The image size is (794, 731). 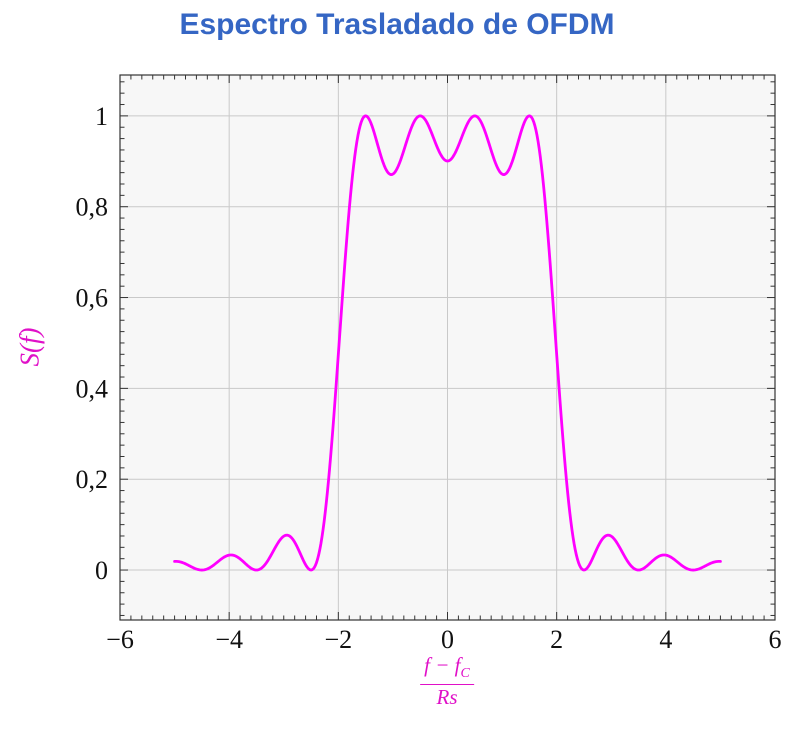 What do you see at coordinates (29, 347) in the screenshot?
I see `y-axis-label: S(f)` at bounding box center [29, 347].